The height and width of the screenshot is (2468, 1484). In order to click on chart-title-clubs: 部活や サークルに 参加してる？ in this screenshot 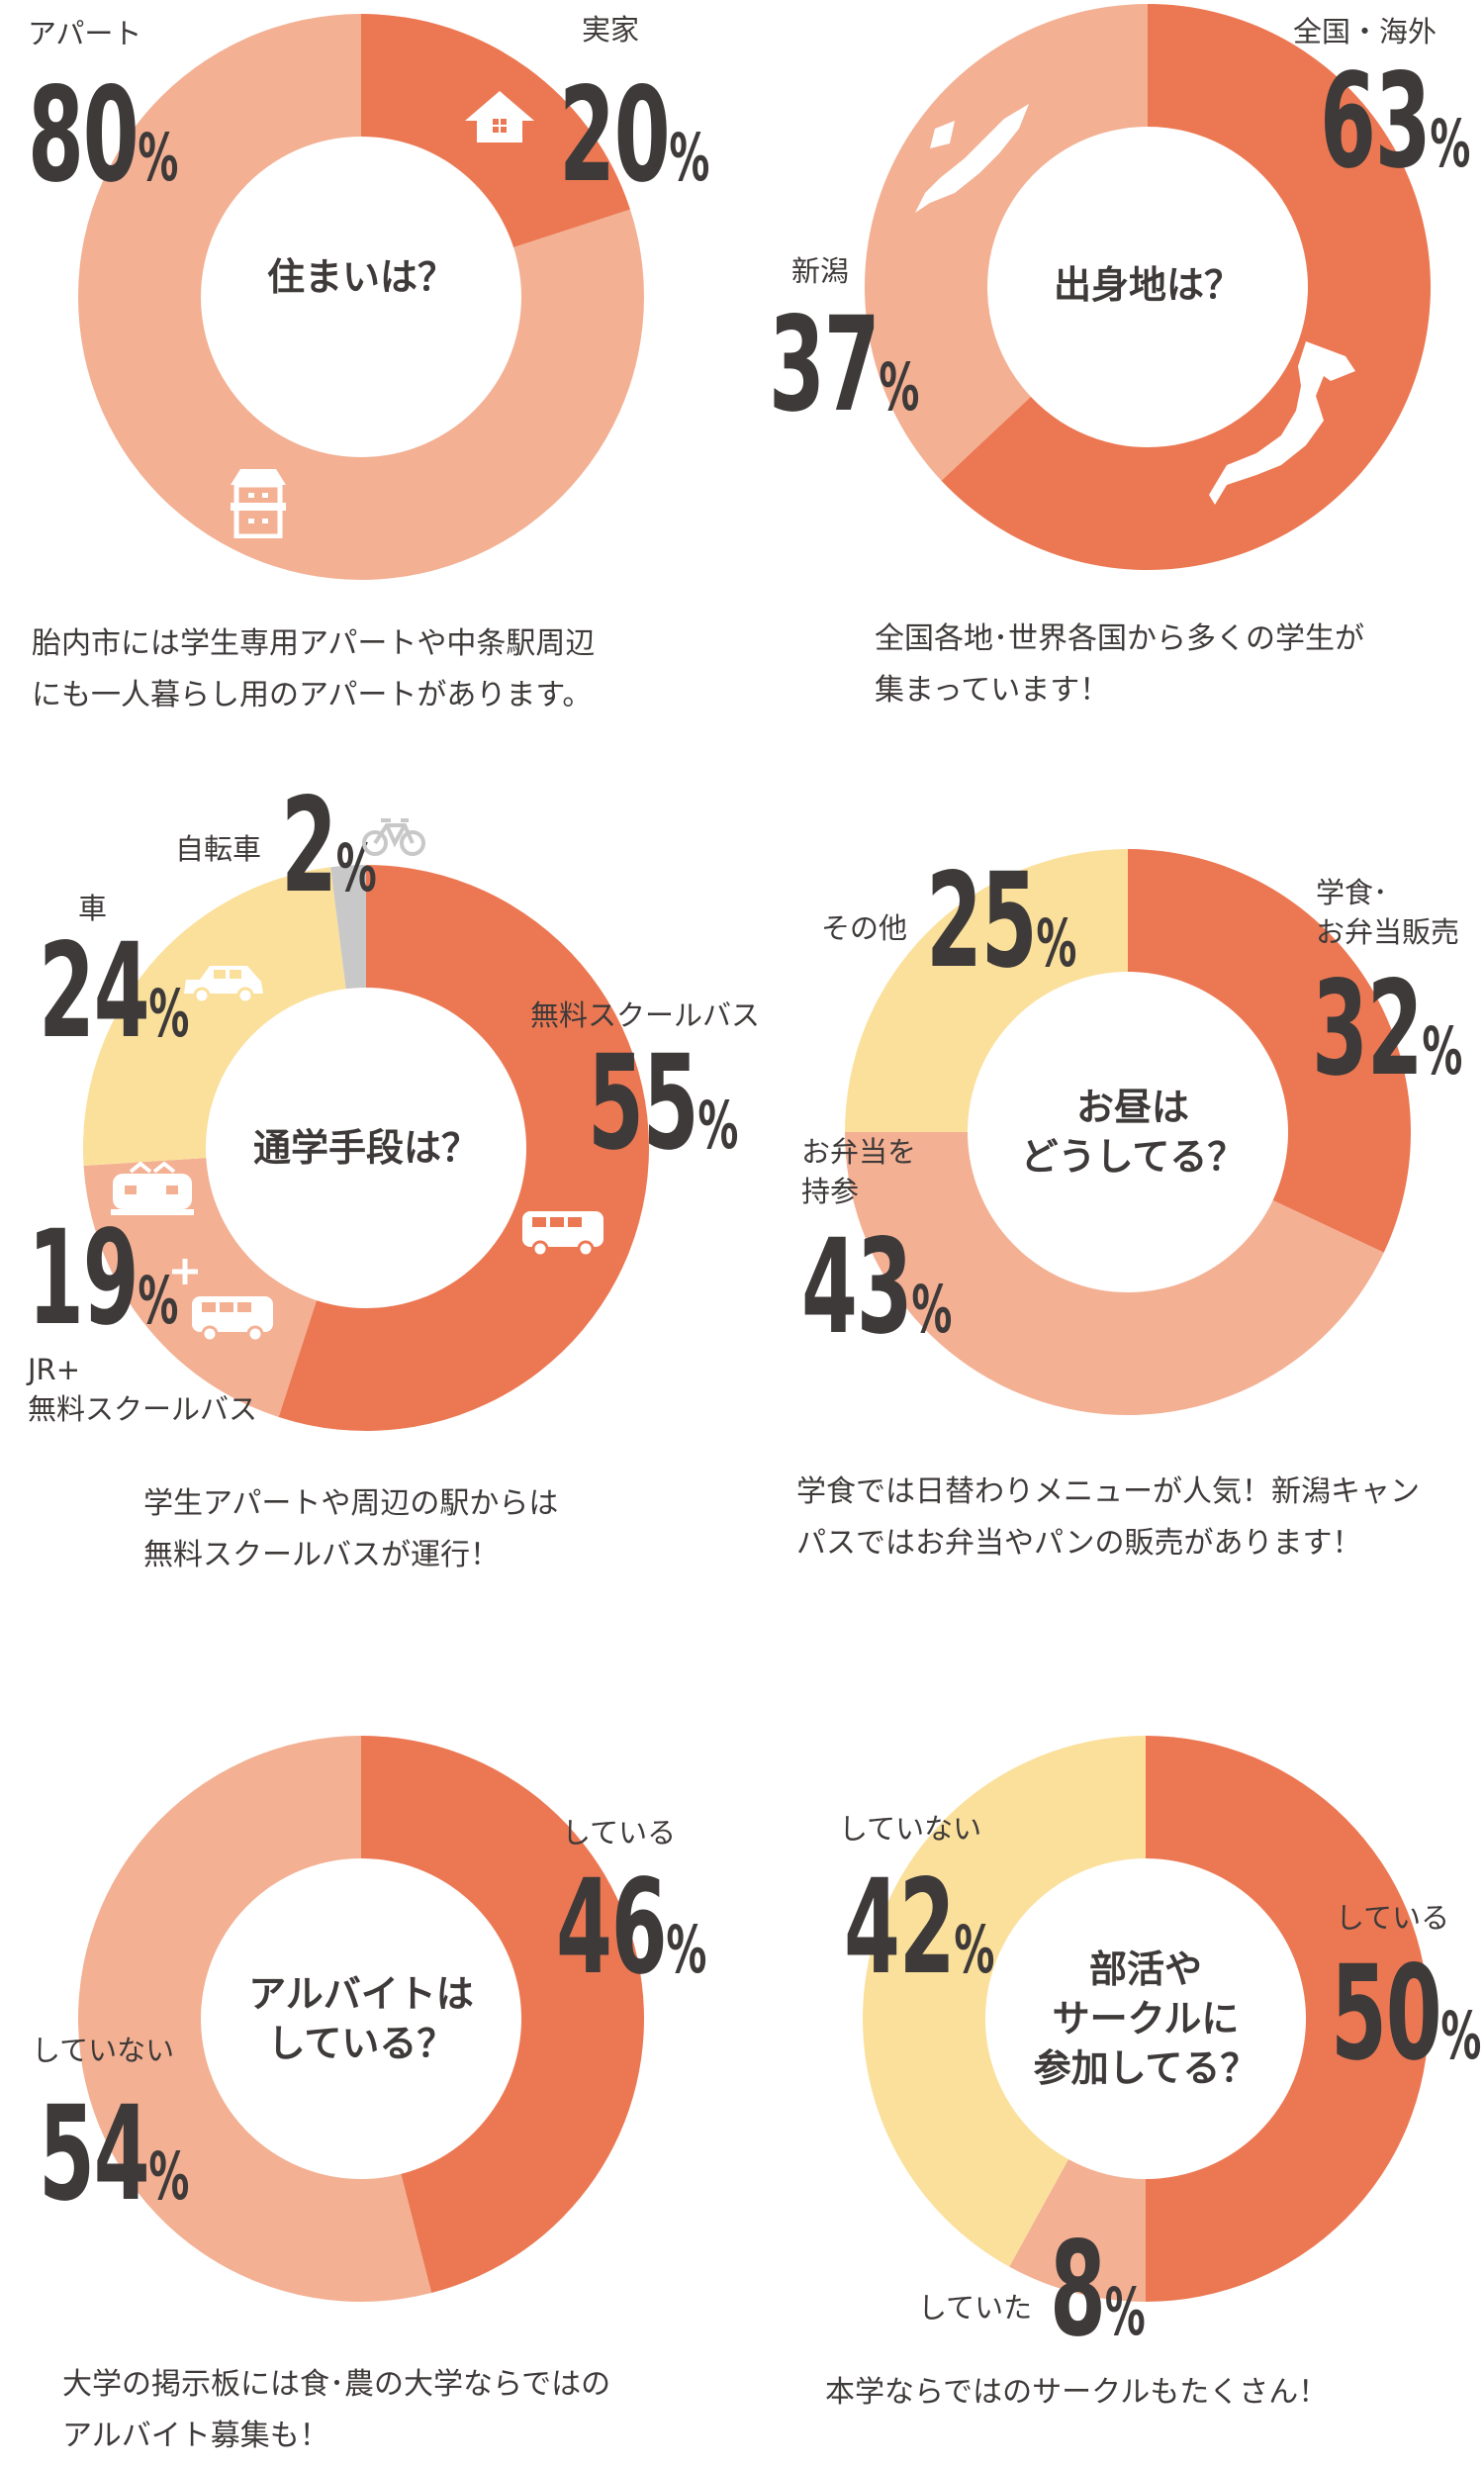, I will do `click(1145, 2018)`.